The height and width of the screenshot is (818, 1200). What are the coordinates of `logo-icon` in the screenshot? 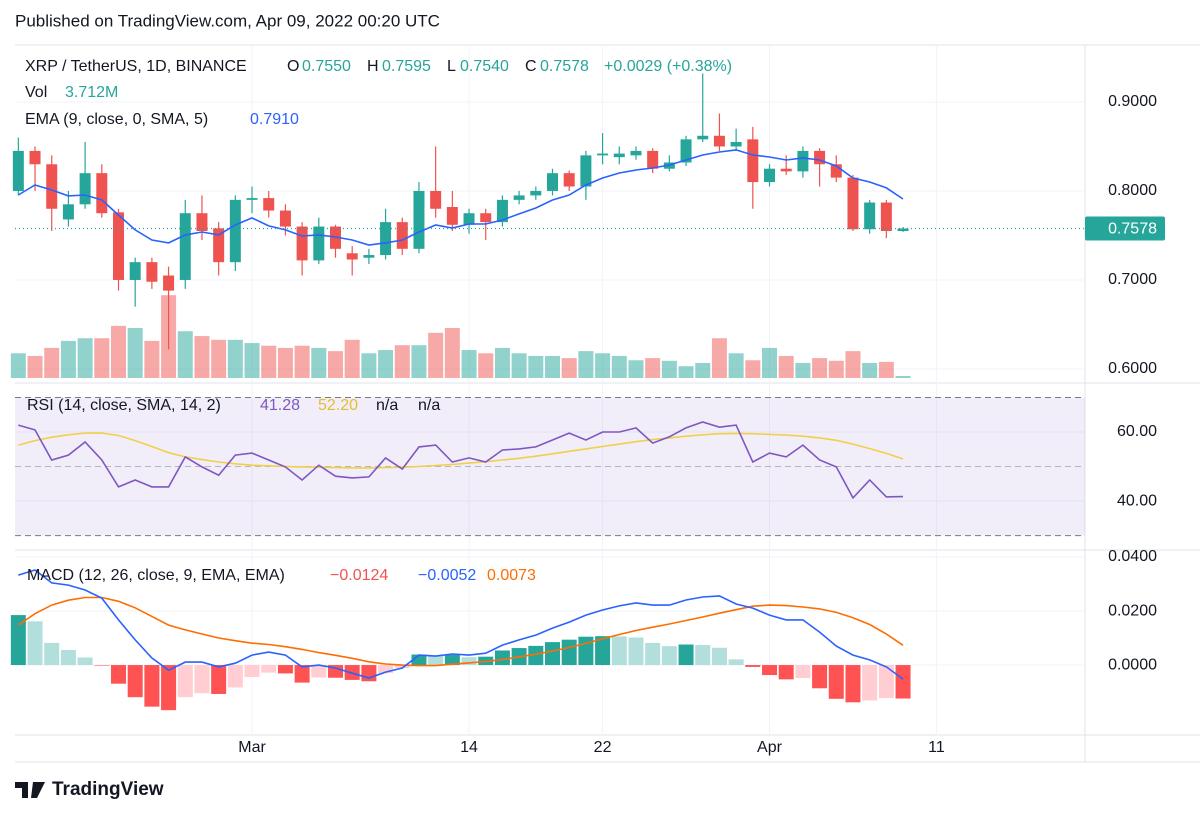 It's located at (30, 790).